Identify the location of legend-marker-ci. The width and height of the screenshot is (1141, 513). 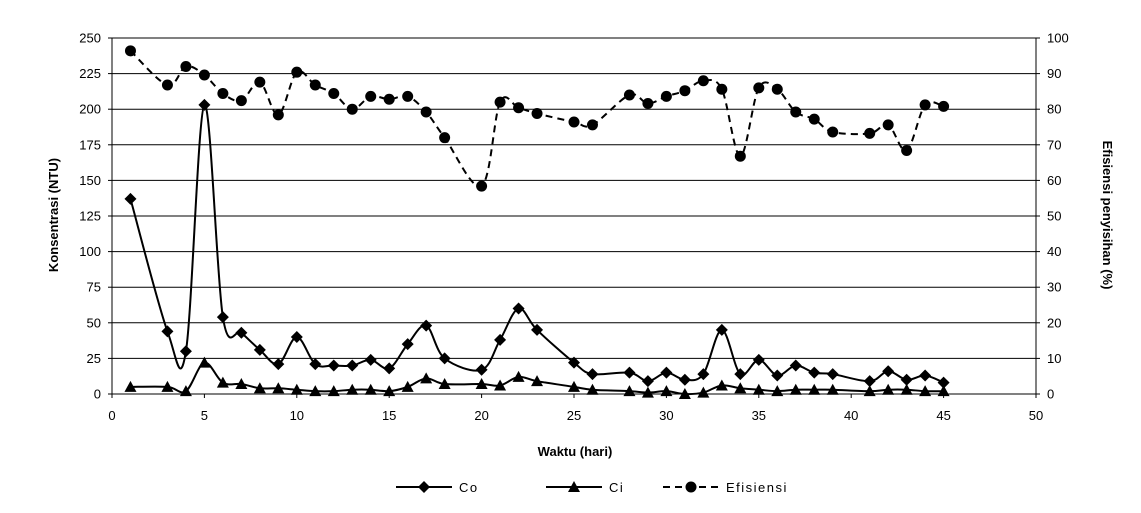
(574, 486).